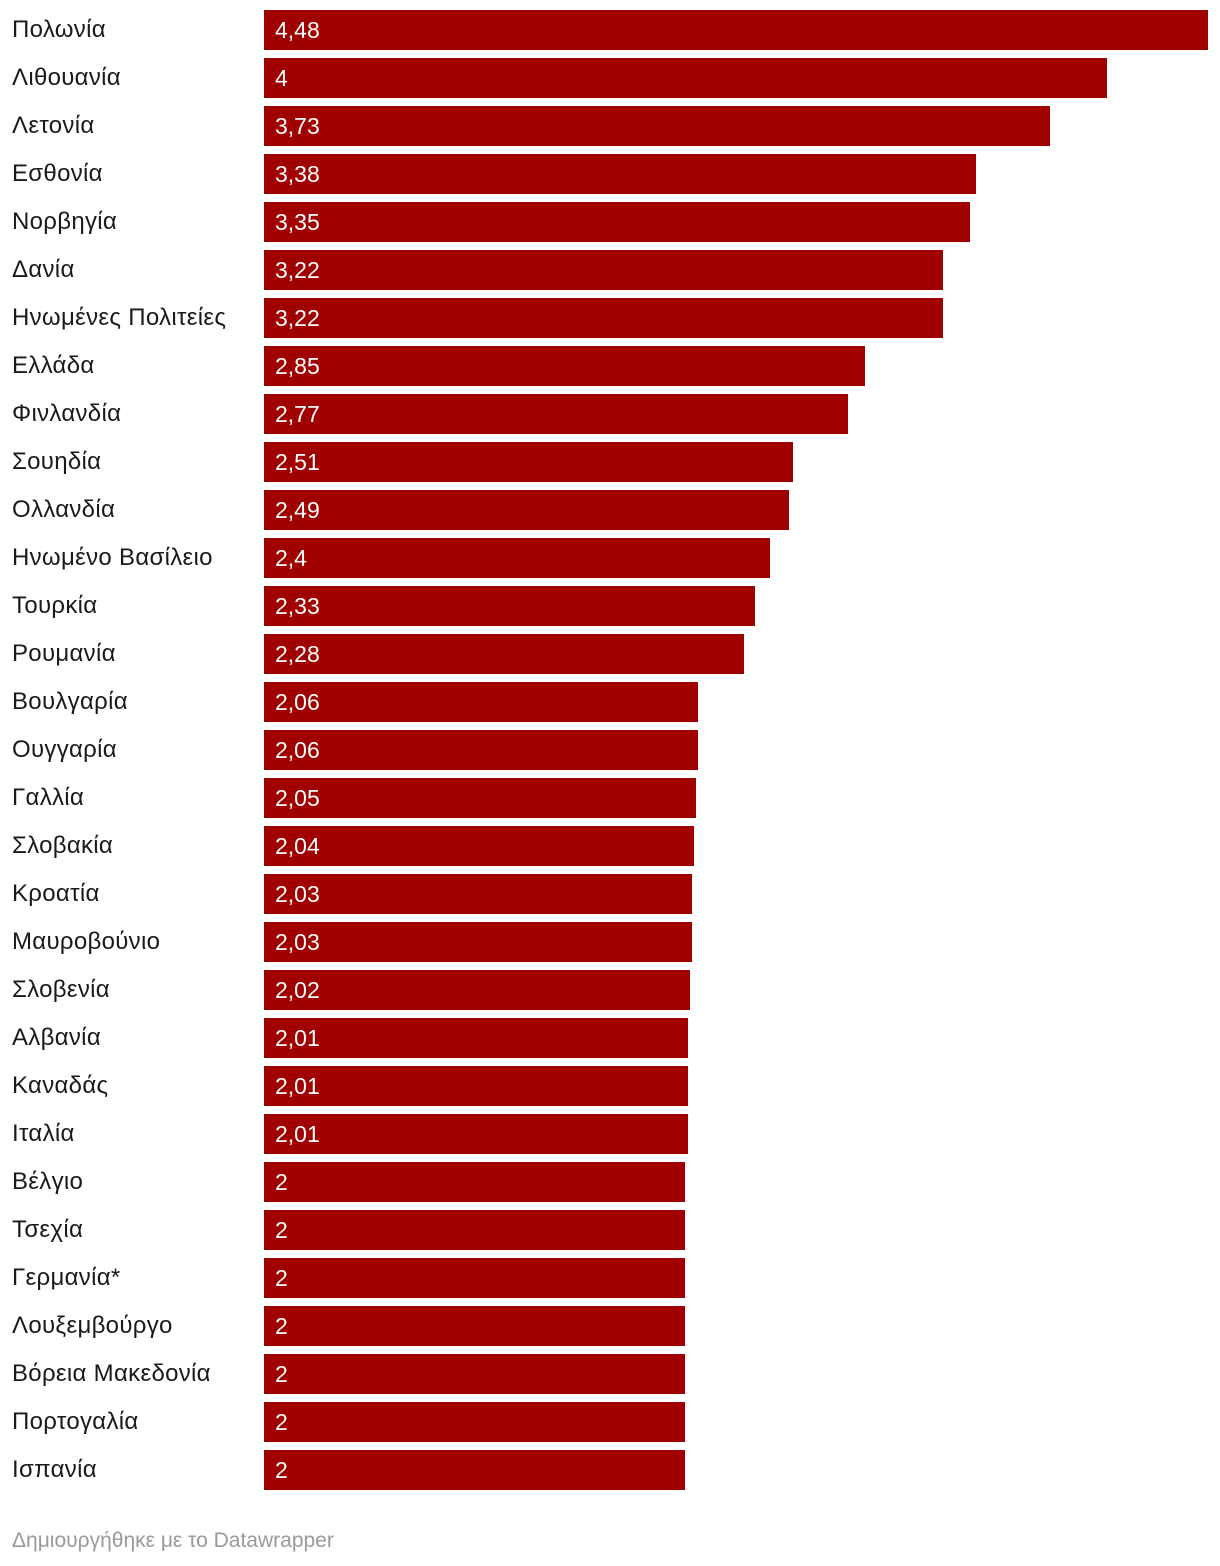  I want to click on category-label: Πολωνία, so click(59, 29).